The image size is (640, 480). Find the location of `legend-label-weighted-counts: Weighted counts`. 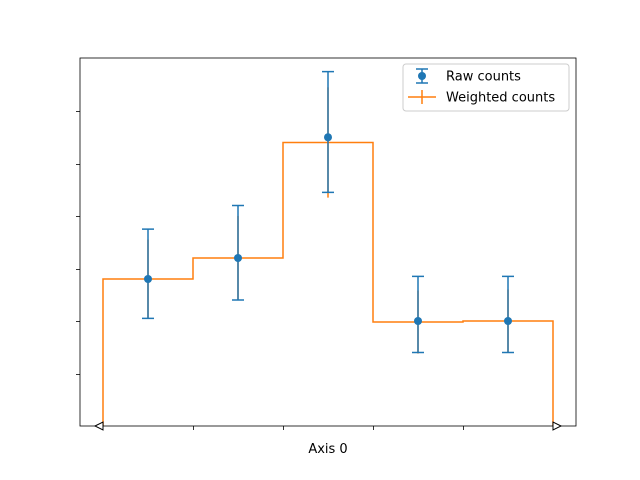

legend-label-weighted-counts: Weighted counts is located at coordinates (500, 98).